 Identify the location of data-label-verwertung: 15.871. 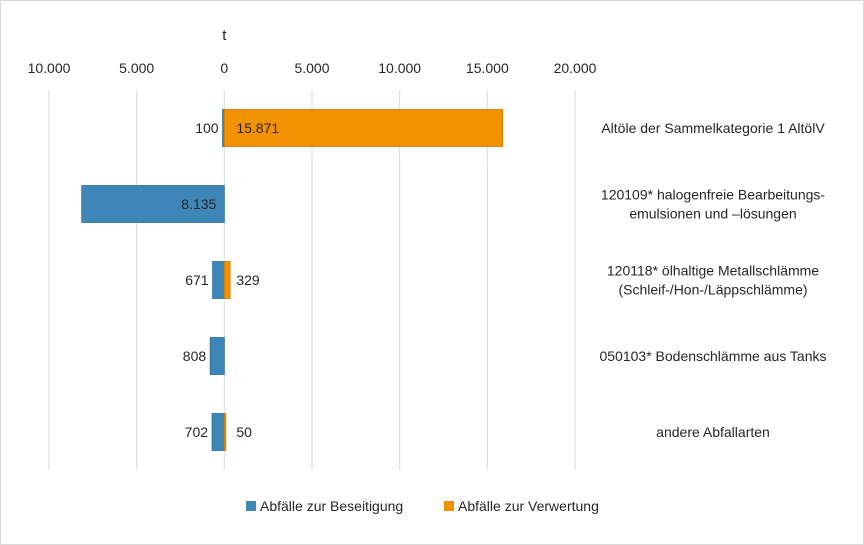
(257, 128).